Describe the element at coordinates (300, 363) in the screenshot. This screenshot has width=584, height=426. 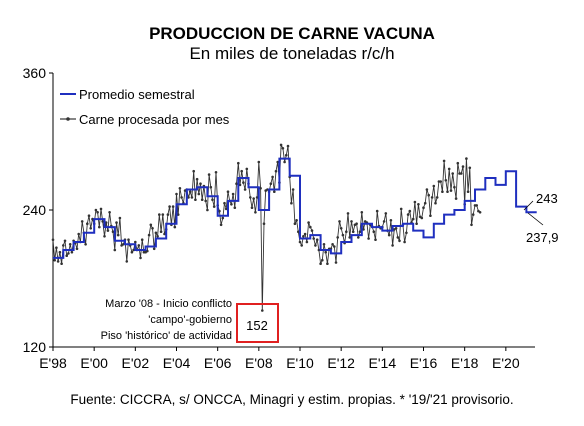
I see `x-tick-label: E'10` at that location.